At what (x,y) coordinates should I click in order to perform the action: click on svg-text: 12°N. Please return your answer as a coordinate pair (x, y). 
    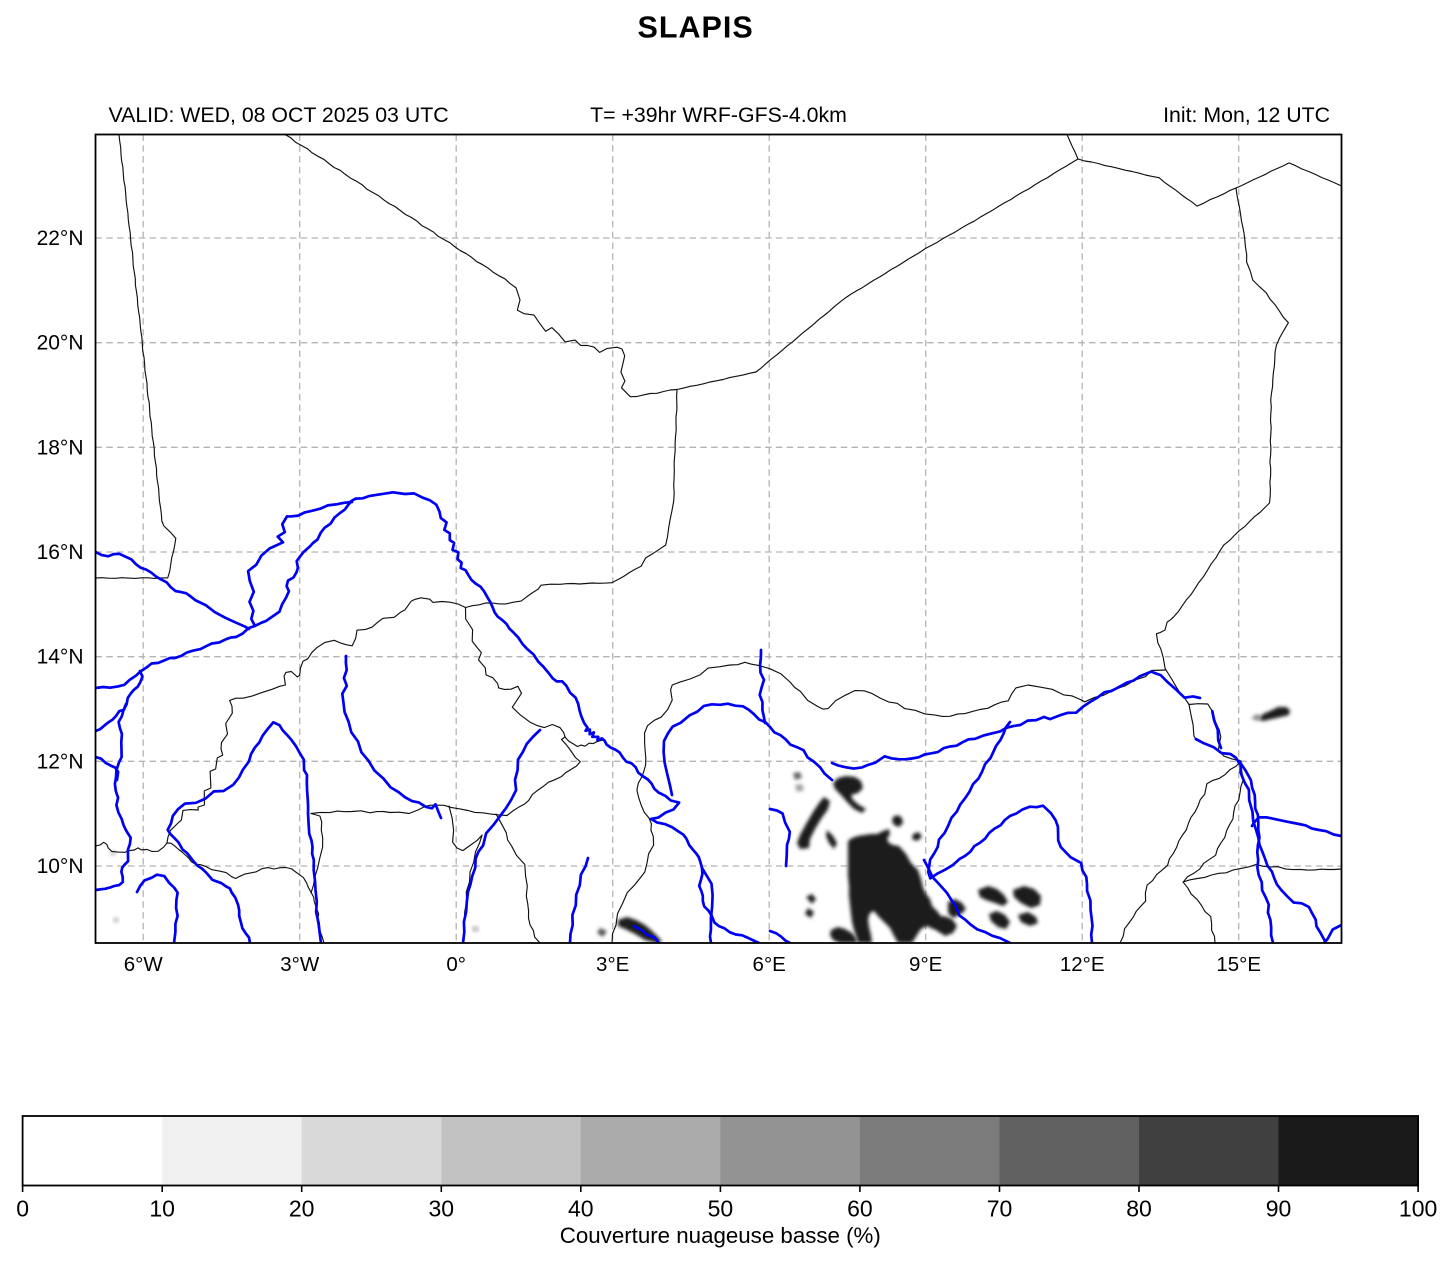
    Looking at the image, I should click on (60, 761).